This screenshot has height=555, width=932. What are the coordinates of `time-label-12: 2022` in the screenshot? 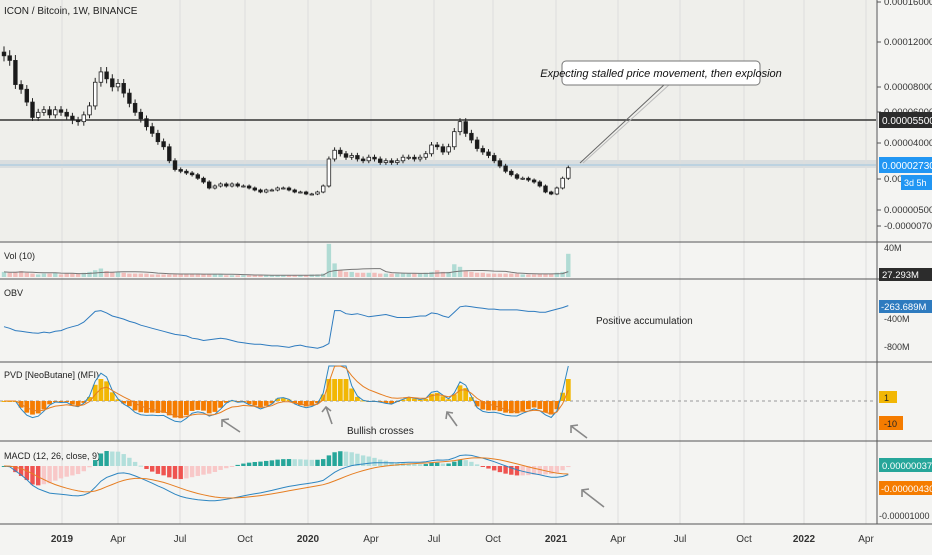 It's located at (804, 539).